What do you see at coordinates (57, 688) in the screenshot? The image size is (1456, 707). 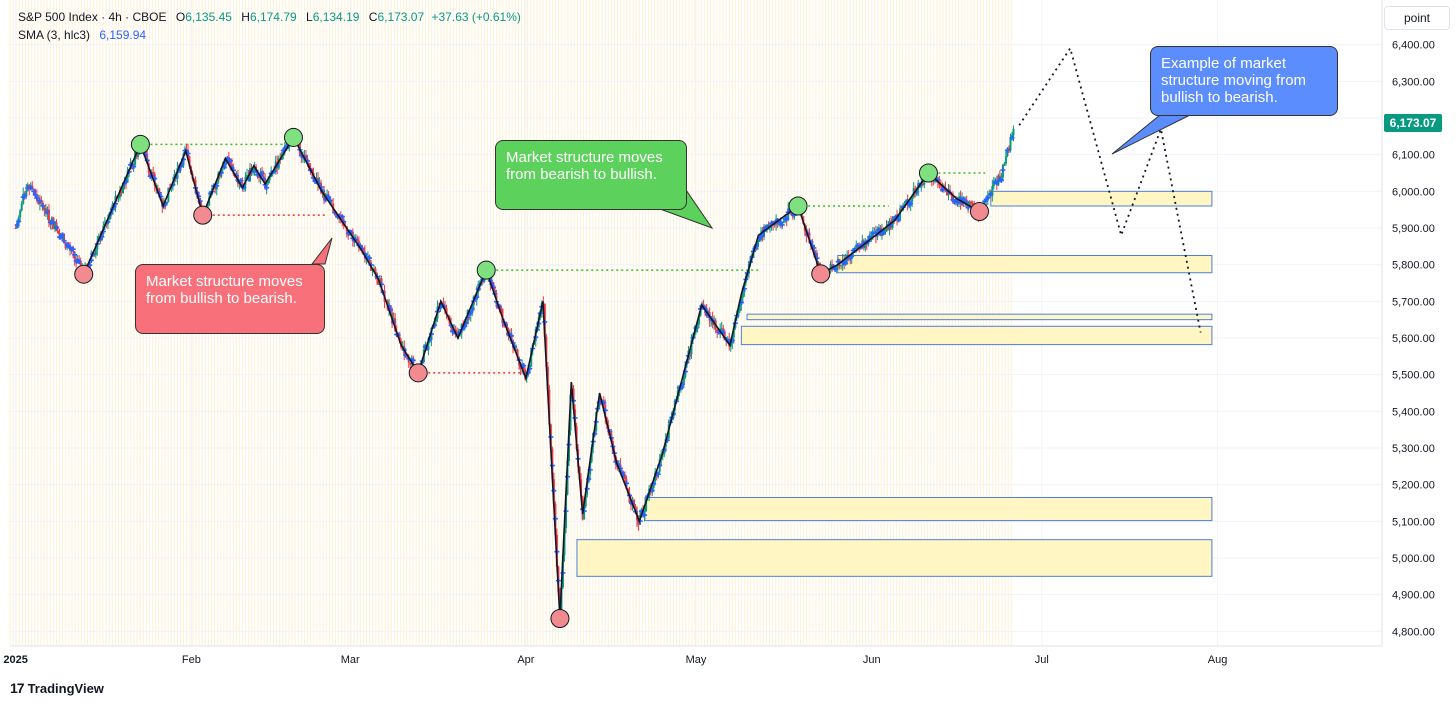 I see `tradingview-brand: 17 TradingView` at bounding box center [57, 688].